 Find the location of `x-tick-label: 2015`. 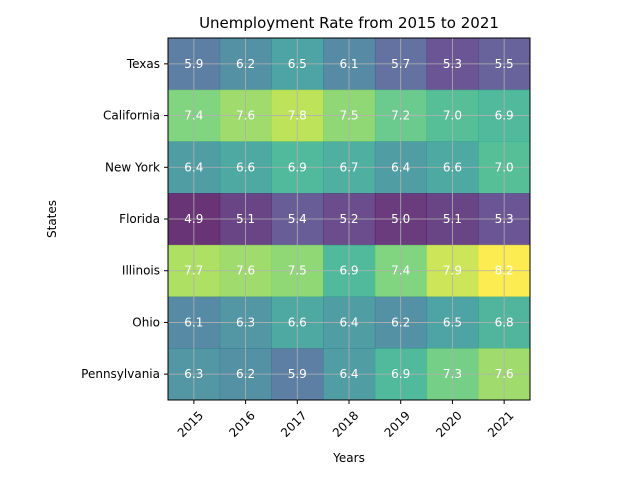

x-tick-label: 2015 is located at coordinates (190, 423).